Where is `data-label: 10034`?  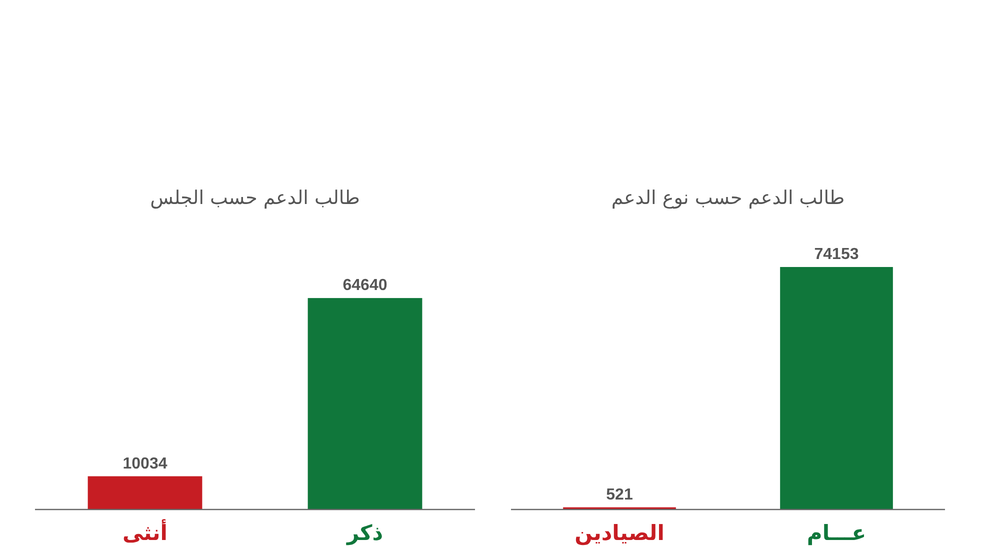
data-label: 10034 is located at coordinates (145, 463).